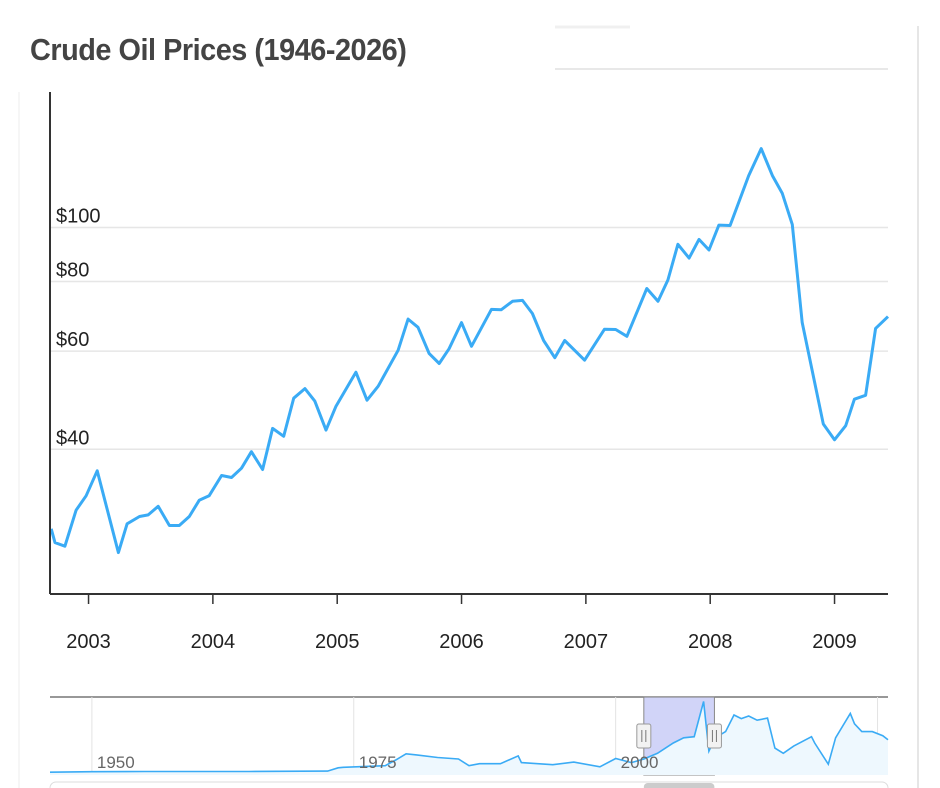  I want to click on navigator: 1950 1975 2000, so click(469, 736).